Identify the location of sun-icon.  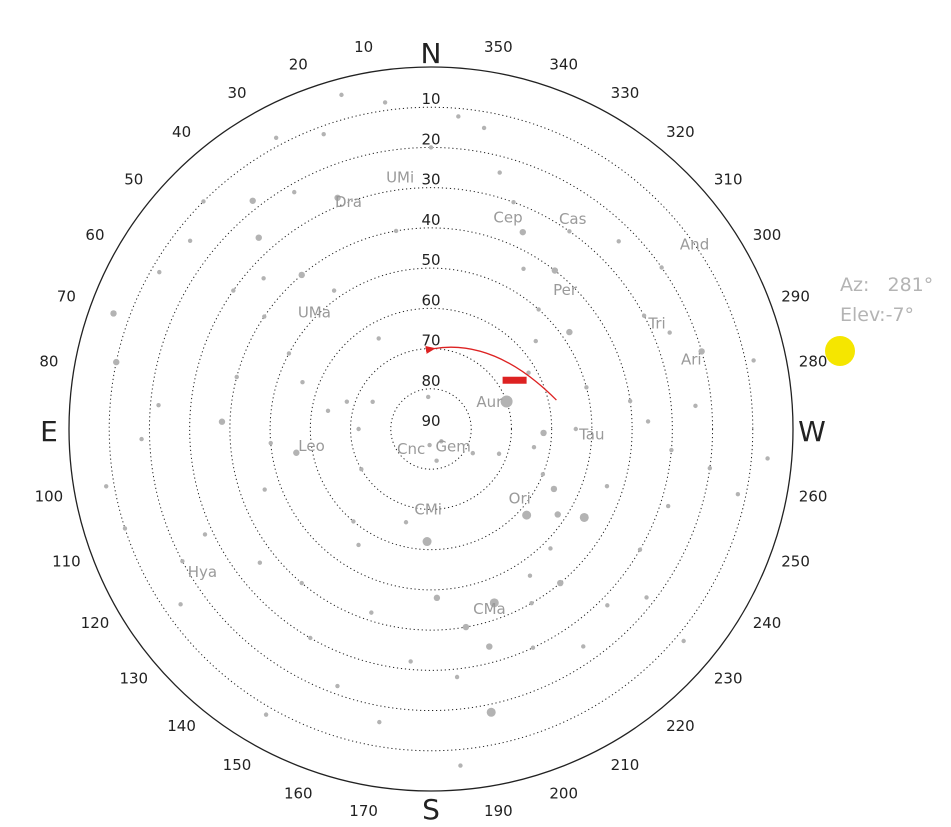
(840, 351).